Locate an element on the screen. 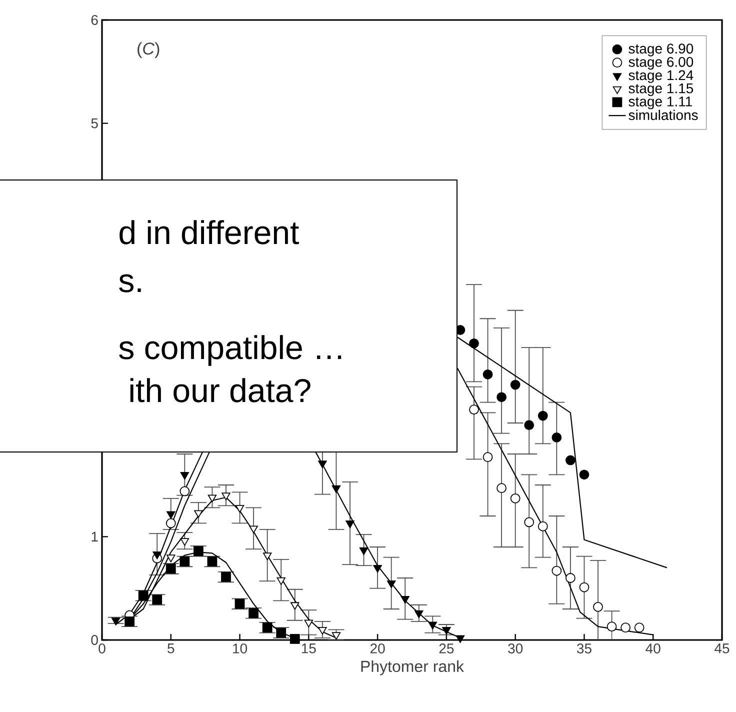  legend-label: simulations is located at coordinates (663, 115).